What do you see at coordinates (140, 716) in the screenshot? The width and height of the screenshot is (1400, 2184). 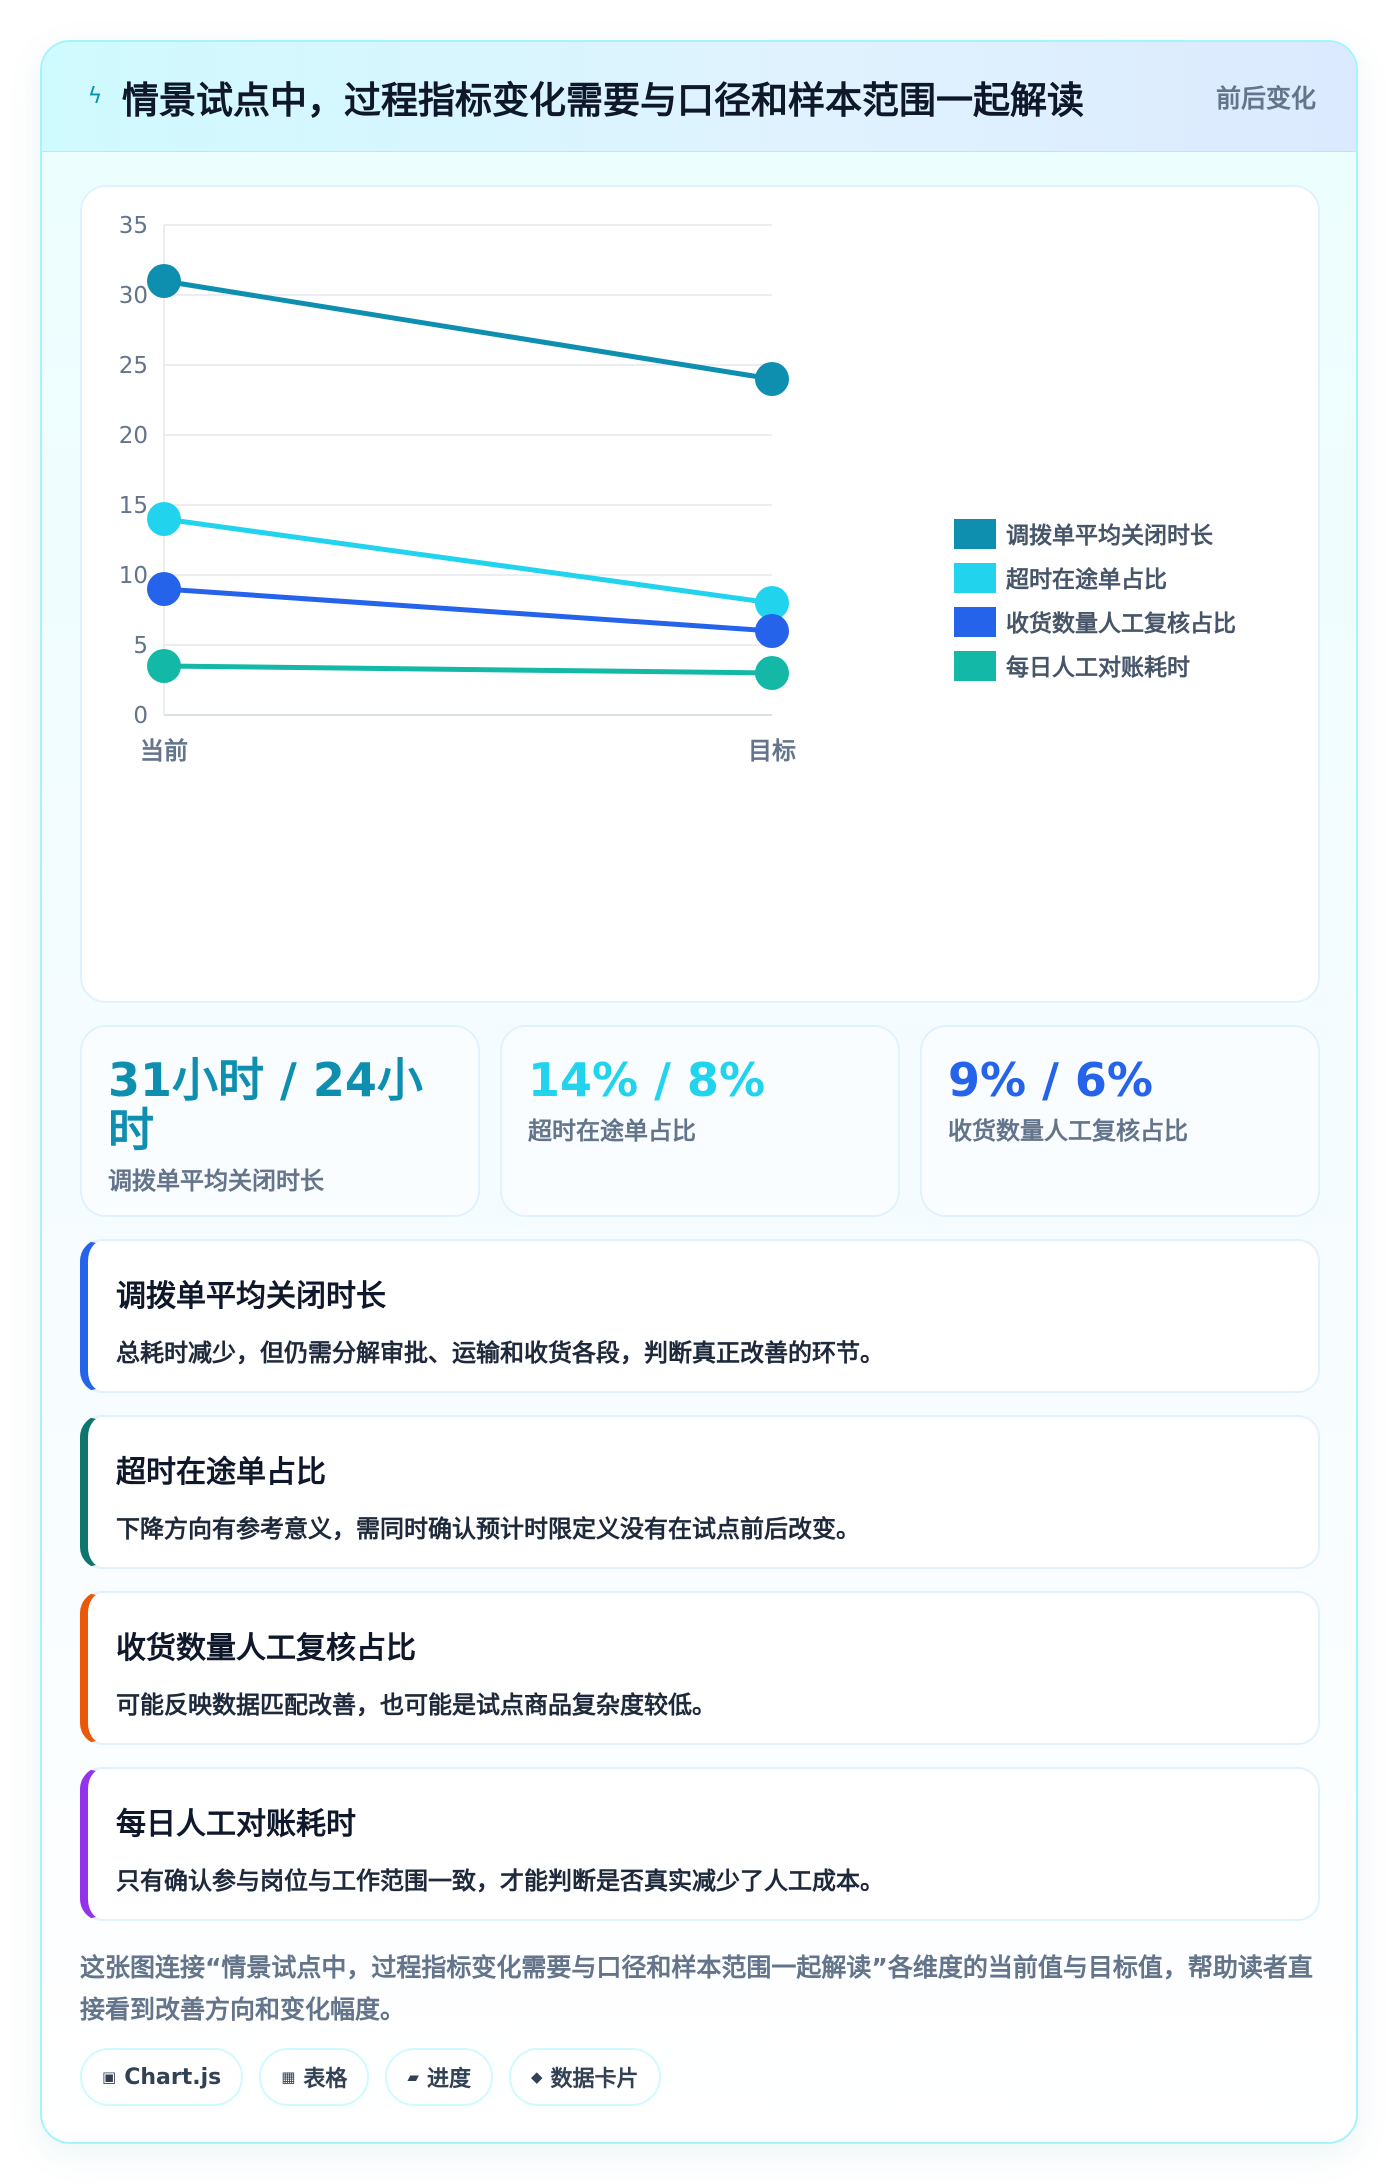 I see `y-tick-label: 0` at bounding box center [140, 716].